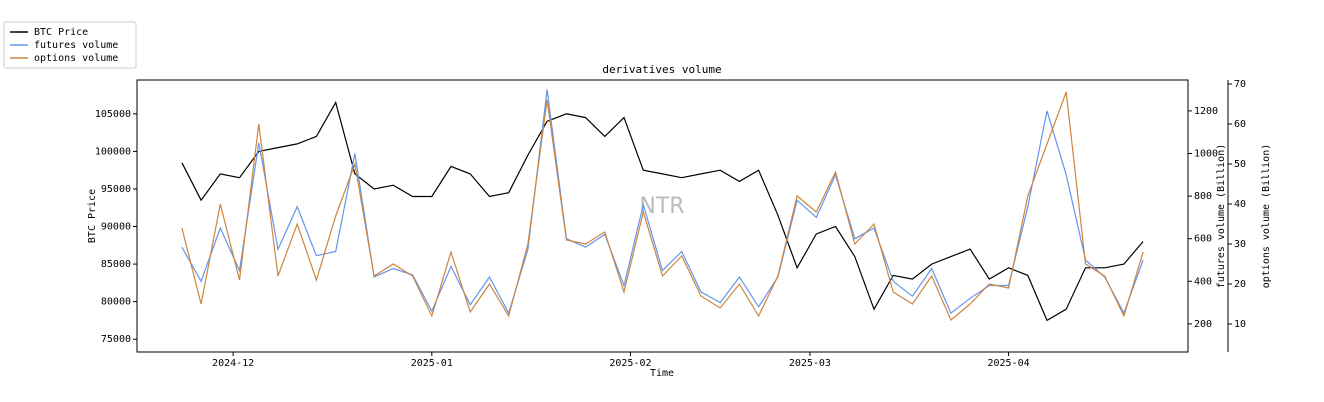 Image resolution: width=1324 pixels, height=402 pixels. What do you see at coordinates (1203, 281) in the screenshot?
I see `y2-tick-label: 400` at bounding box center [1203, 281].